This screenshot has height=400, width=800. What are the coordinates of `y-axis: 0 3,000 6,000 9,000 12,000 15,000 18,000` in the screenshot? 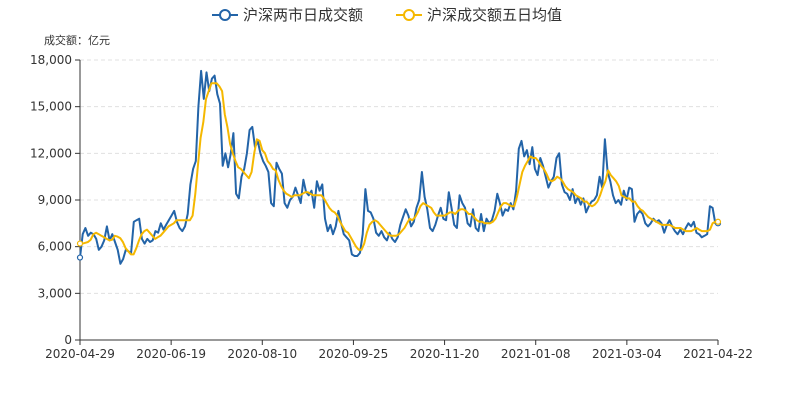 It's located at (55, 200).